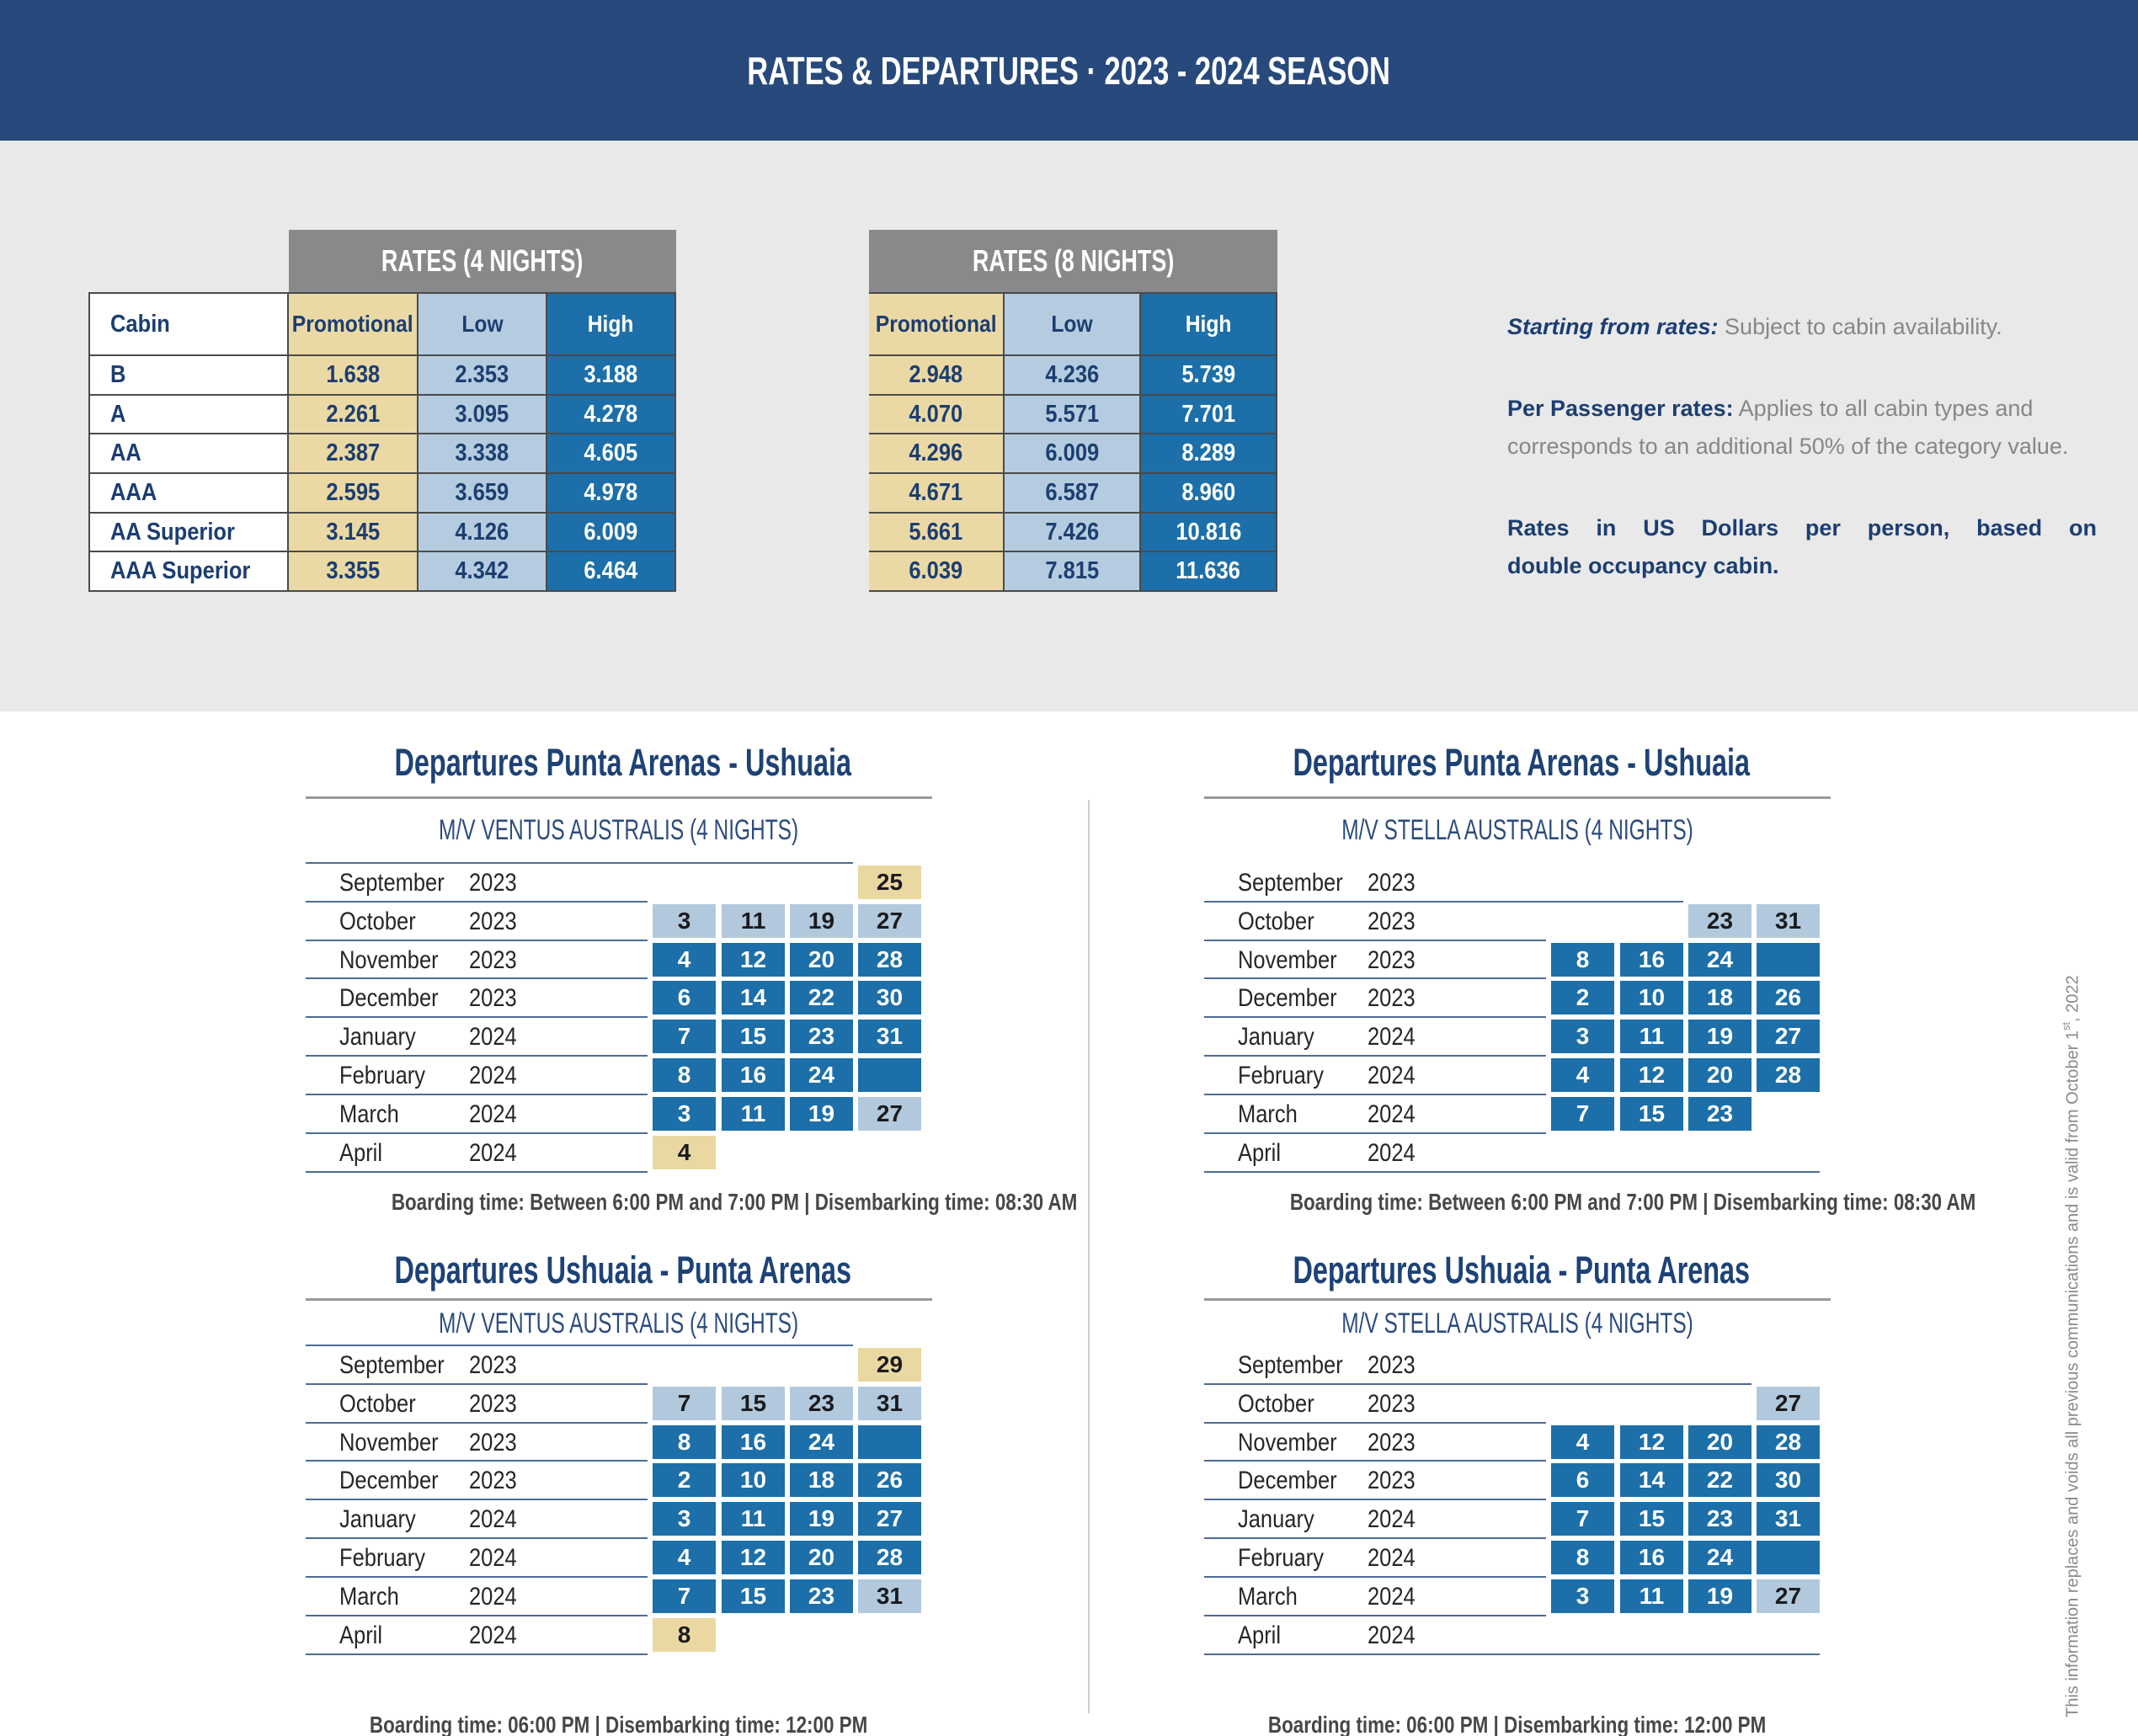 The width and height of the screenshot is (2138, 1736). What do you see at coordinates (623, 1270) in the screenshot?
I see `calendar-title: Departures Ushuaia - Punta Arenas` at bounding box center [623, 1270].